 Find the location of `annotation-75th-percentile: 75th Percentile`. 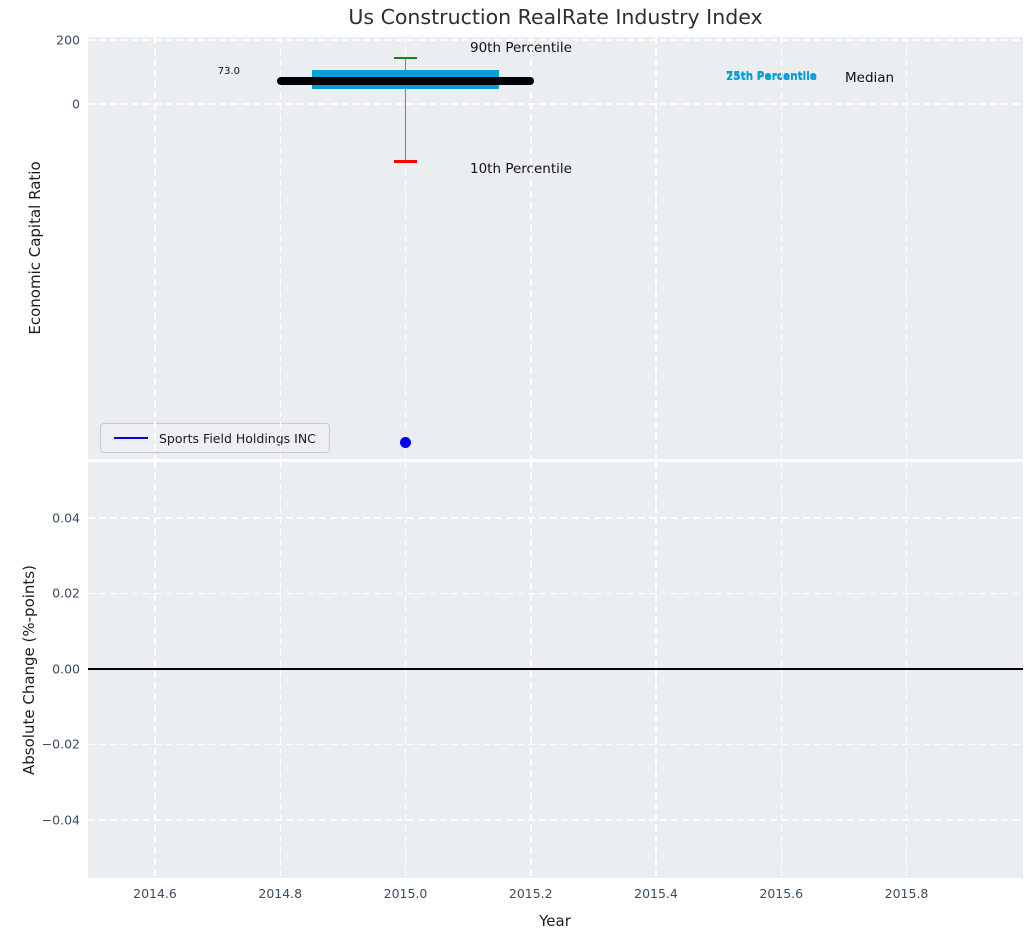

annotation-75th-percentile: 75th Percentile is located at coordinates (771, 76).